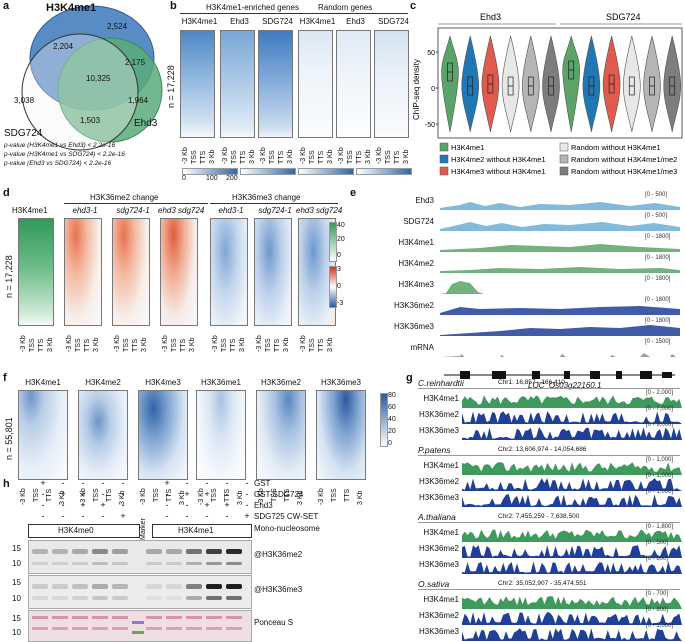 The width and height of the screenshot is (685, 642). What do you see at coordinates (319, 210) in the screenshot?
I see `panel-d-col-label: ehd3 sdg724` at bounding box center [319, 210].